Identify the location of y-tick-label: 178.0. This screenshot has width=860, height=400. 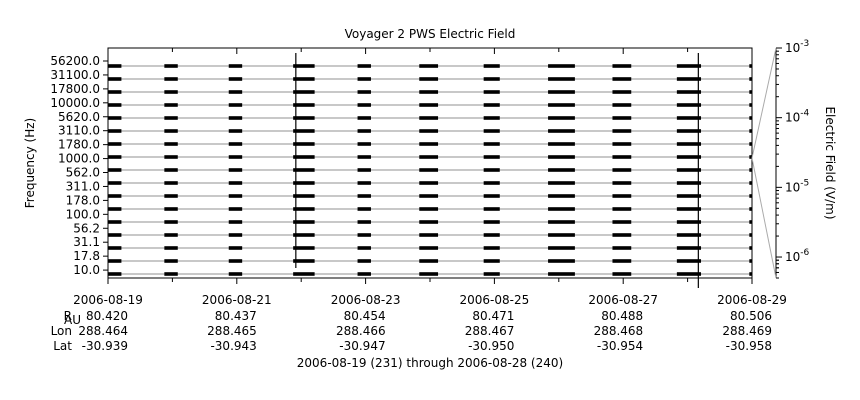
(83, 200).